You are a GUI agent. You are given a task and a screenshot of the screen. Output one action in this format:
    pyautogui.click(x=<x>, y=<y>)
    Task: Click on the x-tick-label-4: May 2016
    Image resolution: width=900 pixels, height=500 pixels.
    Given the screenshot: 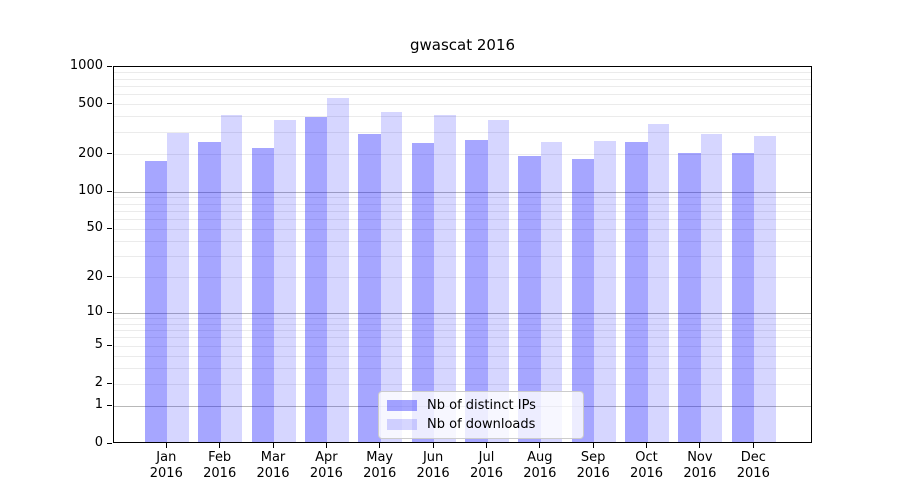 What is the action you would take?
    pyautogui.click(x=380, y=465)
    